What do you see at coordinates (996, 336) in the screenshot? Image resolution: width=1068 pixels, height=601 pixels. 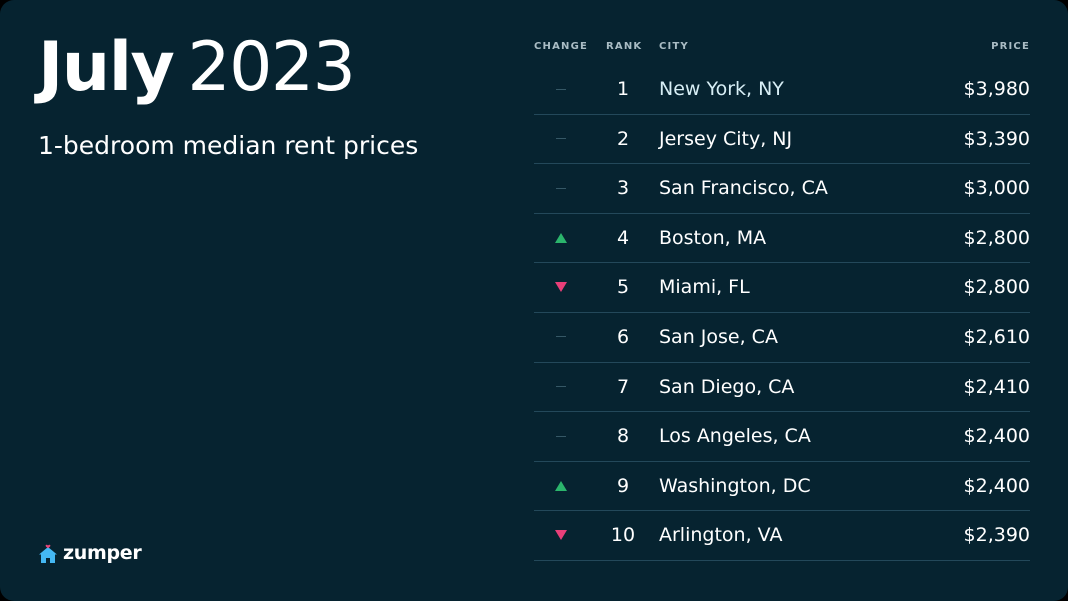 I see `price-cell: $2,610` at bounding box center [996, 336].